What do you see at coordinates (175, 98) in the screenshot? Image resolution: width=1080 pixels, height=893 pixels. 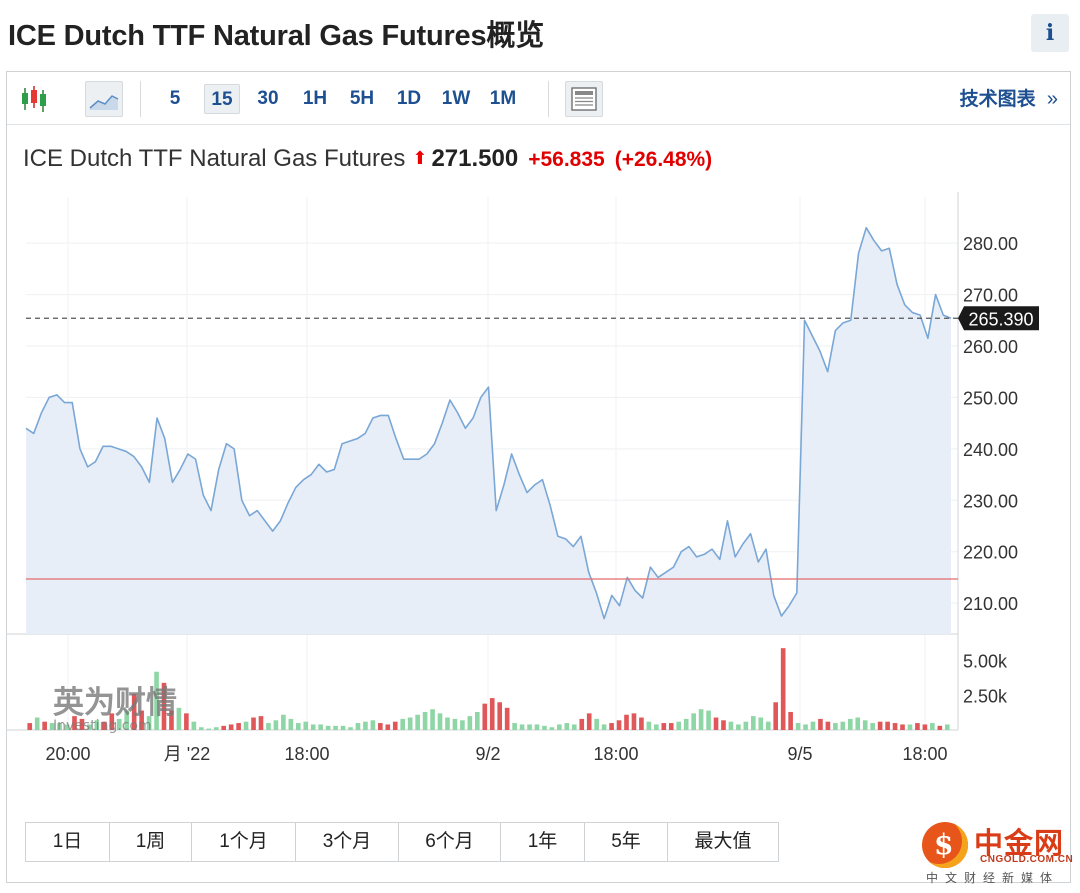 I see `interval-5: 5` at bounding box center [175, 98].